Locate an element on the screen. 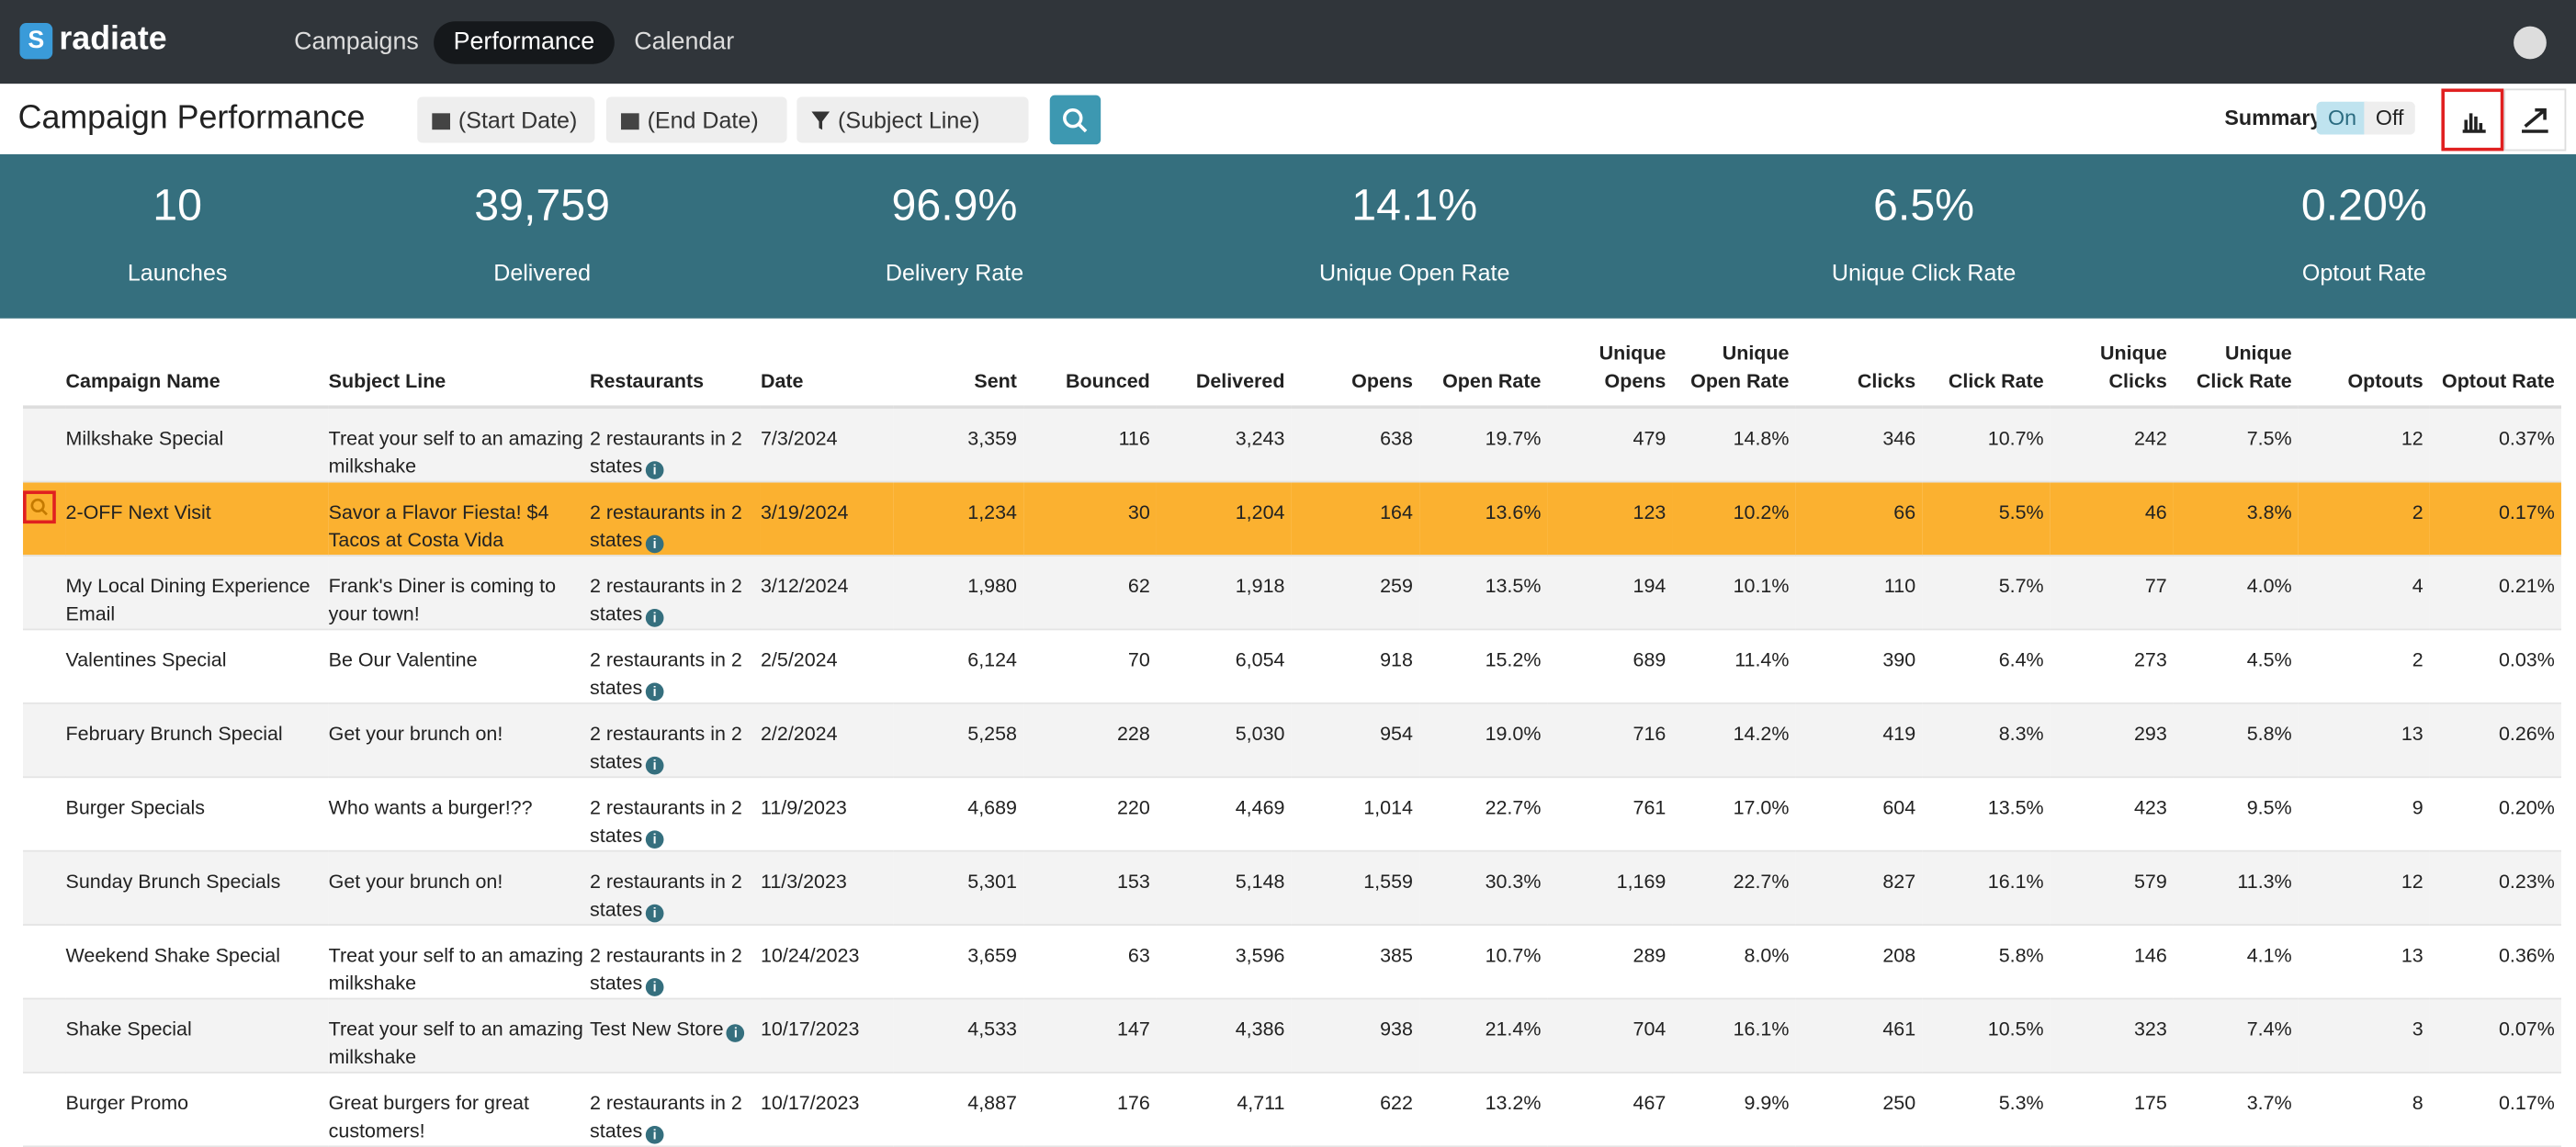 This screenshot has height=1147, width=2576. cell-text: 4.1% is located at coordinates (2269, 955).